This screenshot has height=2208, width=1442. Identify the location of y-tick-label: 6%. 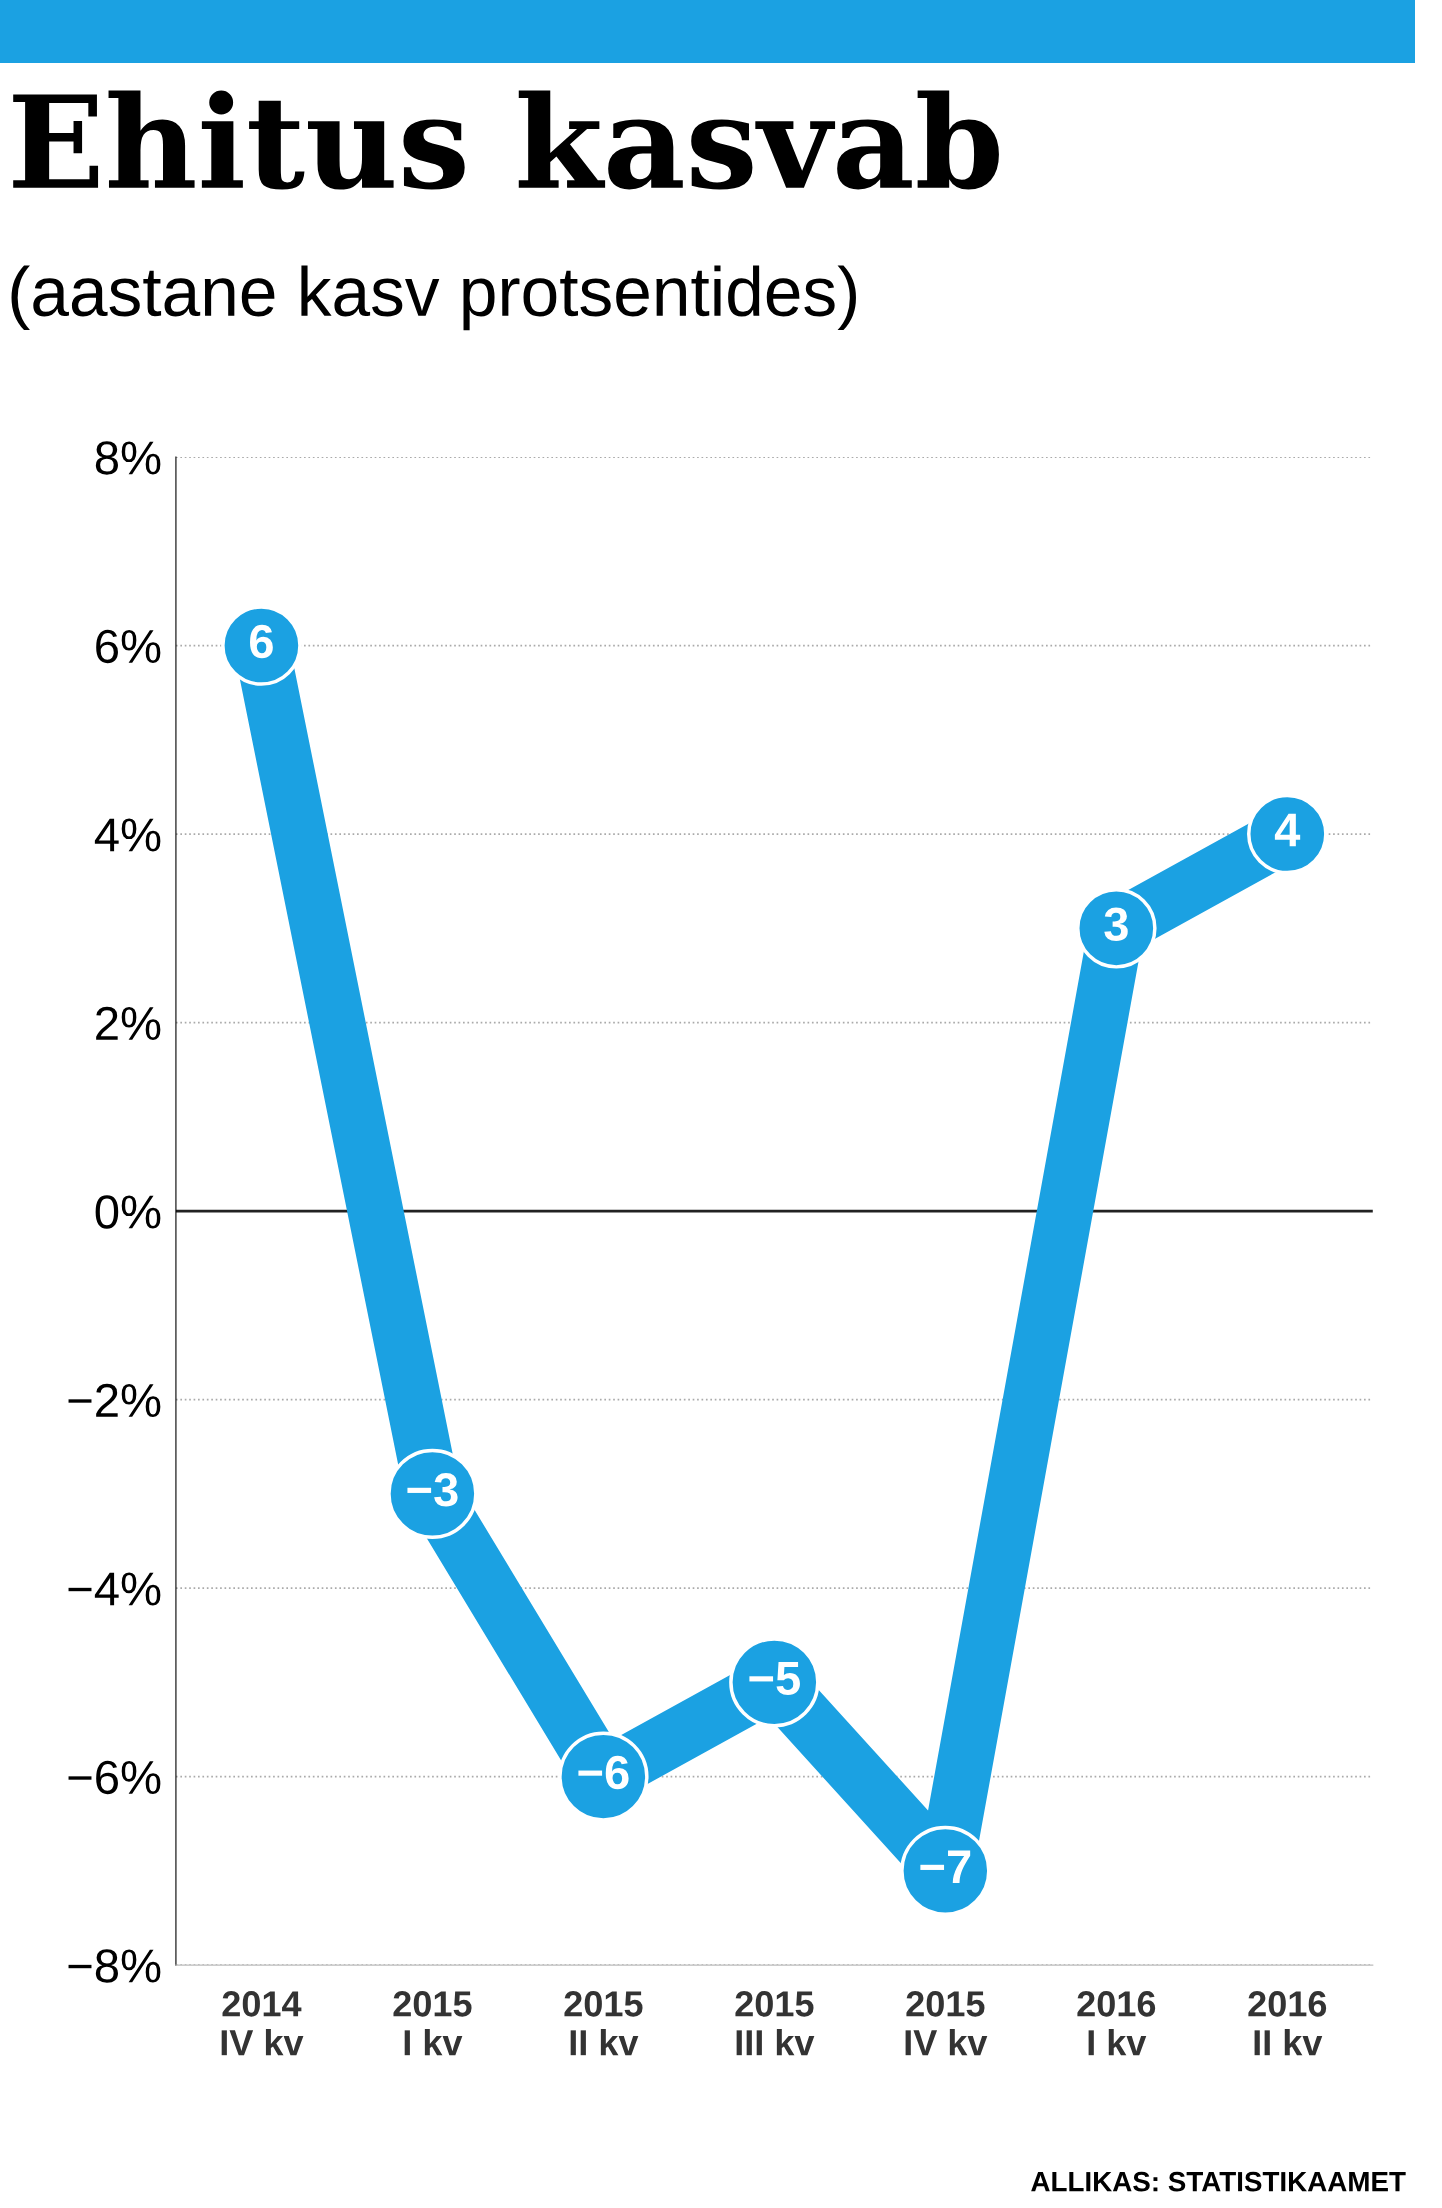
(128, 646).